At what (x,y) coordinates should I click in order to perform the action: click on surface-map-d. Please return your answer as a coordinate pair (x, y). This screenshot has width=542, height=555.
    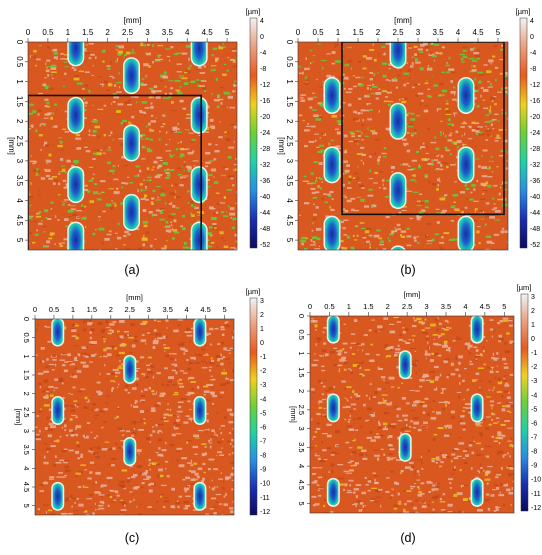
    Looking at the image, I should click on (412, 414).